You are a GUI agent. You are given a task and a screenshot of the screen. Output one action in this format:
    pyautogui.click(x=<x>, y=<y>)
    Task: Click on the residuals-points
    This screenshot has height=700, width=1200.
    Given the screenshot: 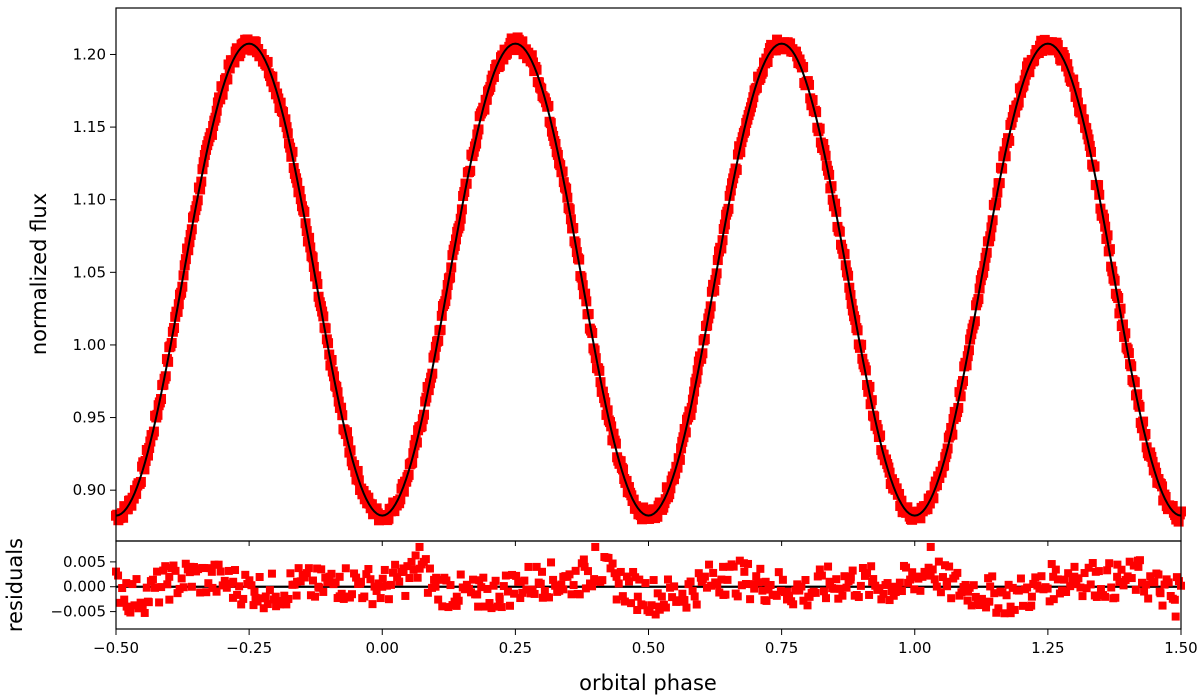 What is the action you would take?
    pyautogui.click(x=648, y=581)
    